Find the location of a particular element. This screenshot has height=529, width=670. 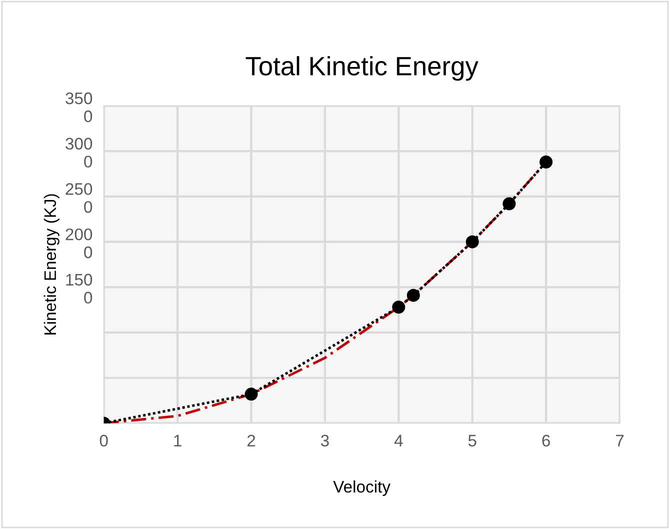

x-tick-label: 3 is located at coordinates (324, 440).